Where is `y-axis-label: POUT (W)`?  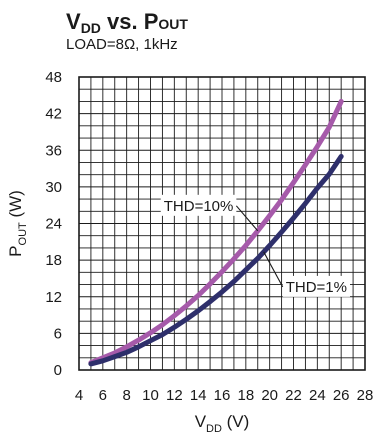
y-axis-label: POUT (W) is located at coordinates (17, 223).